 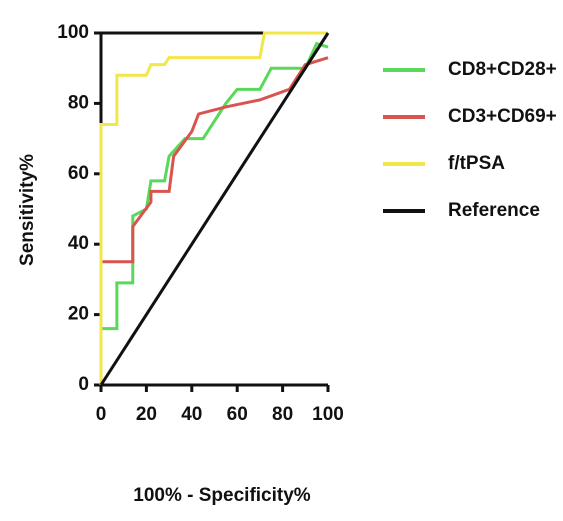 What do you see at coordinates (27, 210) in the screenshot?
I see `y-axis-label: Sensitivity%` at bounding box center [27, 210].